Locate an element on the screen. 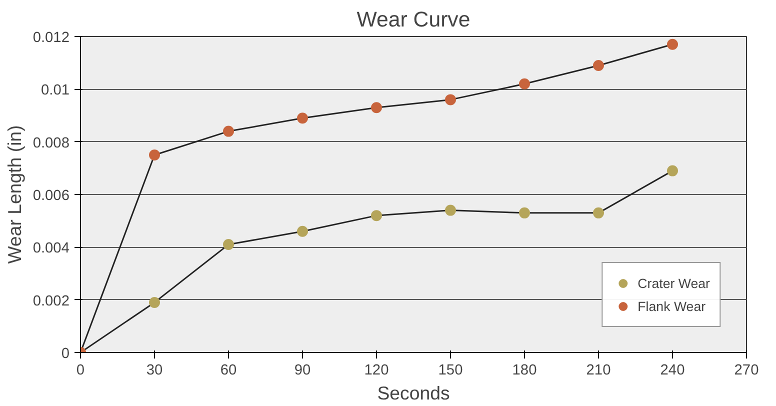 The height and width of the screenshot is (406, 776). y-tick-label: 0.01 is located at coordinates (55, 90).